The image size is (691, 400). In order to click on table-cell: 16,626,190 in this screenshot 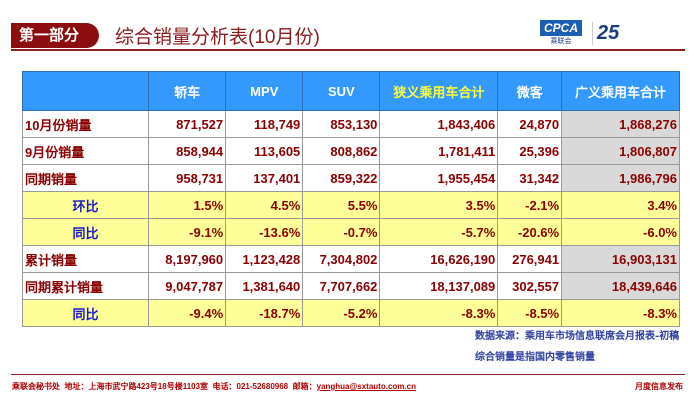, I will do `click(439, 259)`.